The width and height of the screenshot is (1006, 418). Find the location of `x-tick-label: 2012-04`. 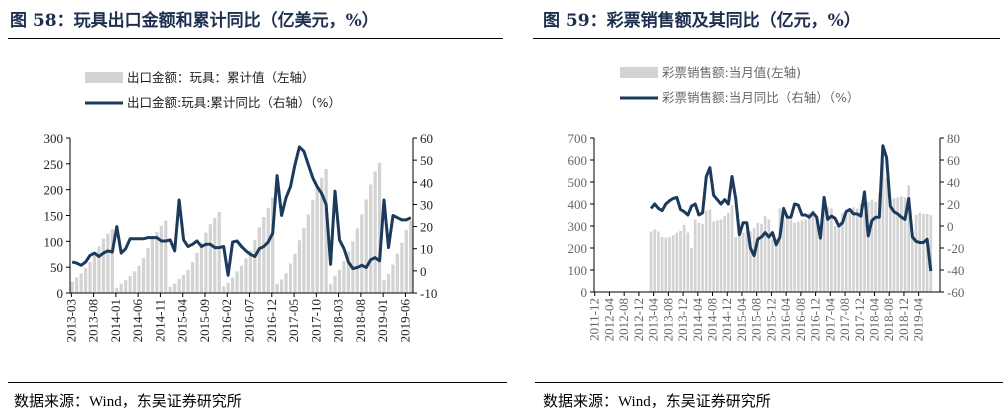

x-tick-label: 2012-04 is located at coordinates (608, 320).